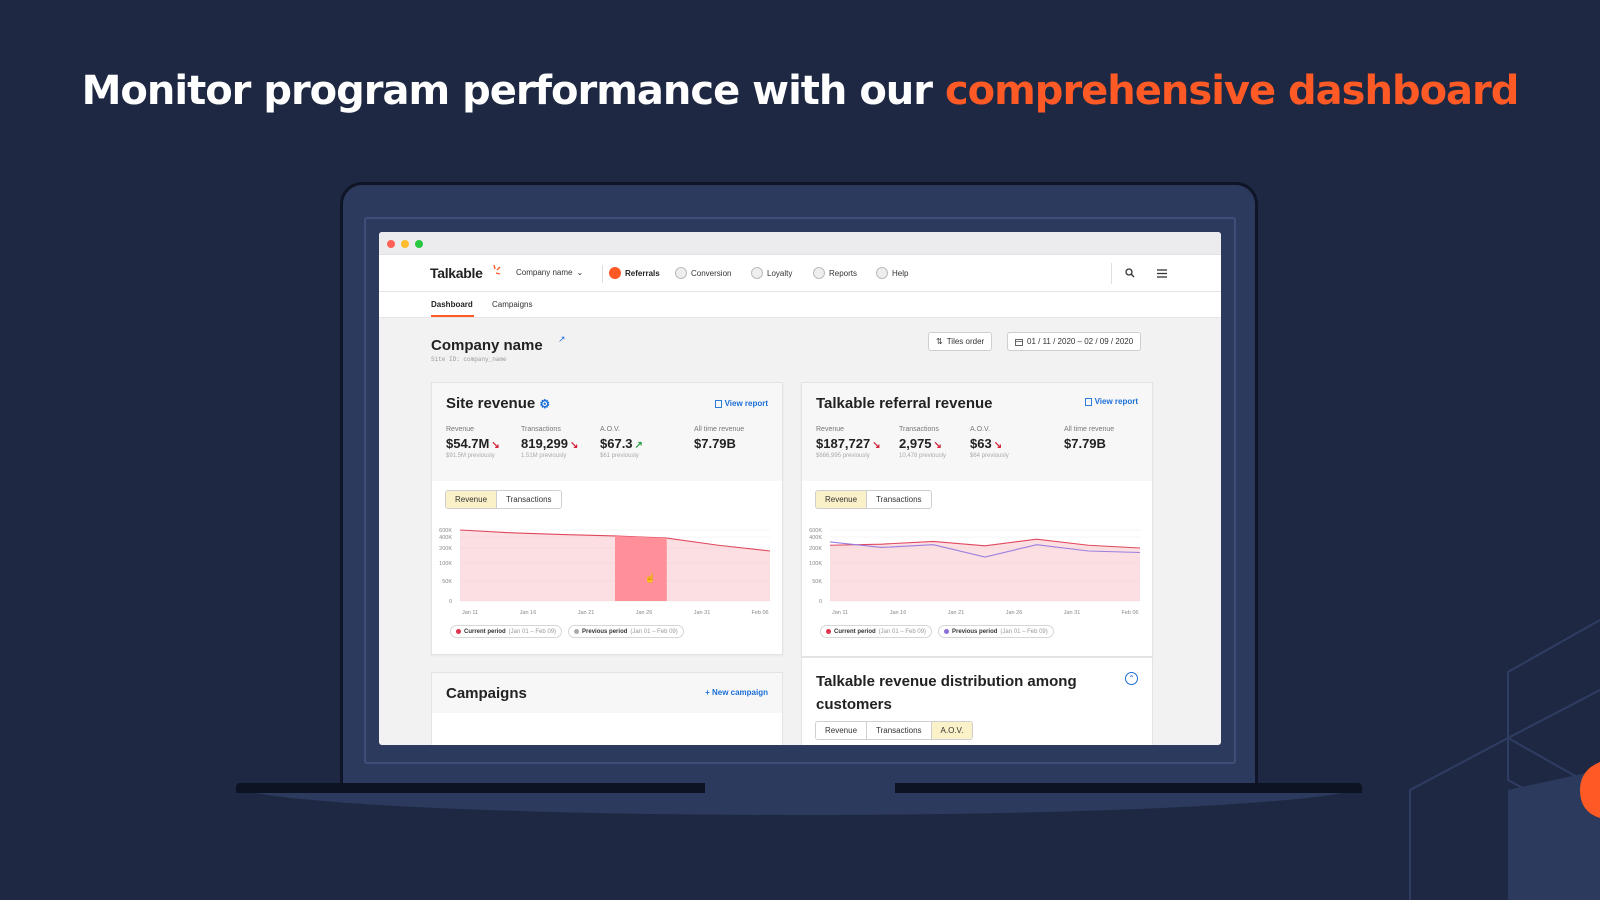  I want to click on metric-previous: 1.51M previously, so click(544, 456).